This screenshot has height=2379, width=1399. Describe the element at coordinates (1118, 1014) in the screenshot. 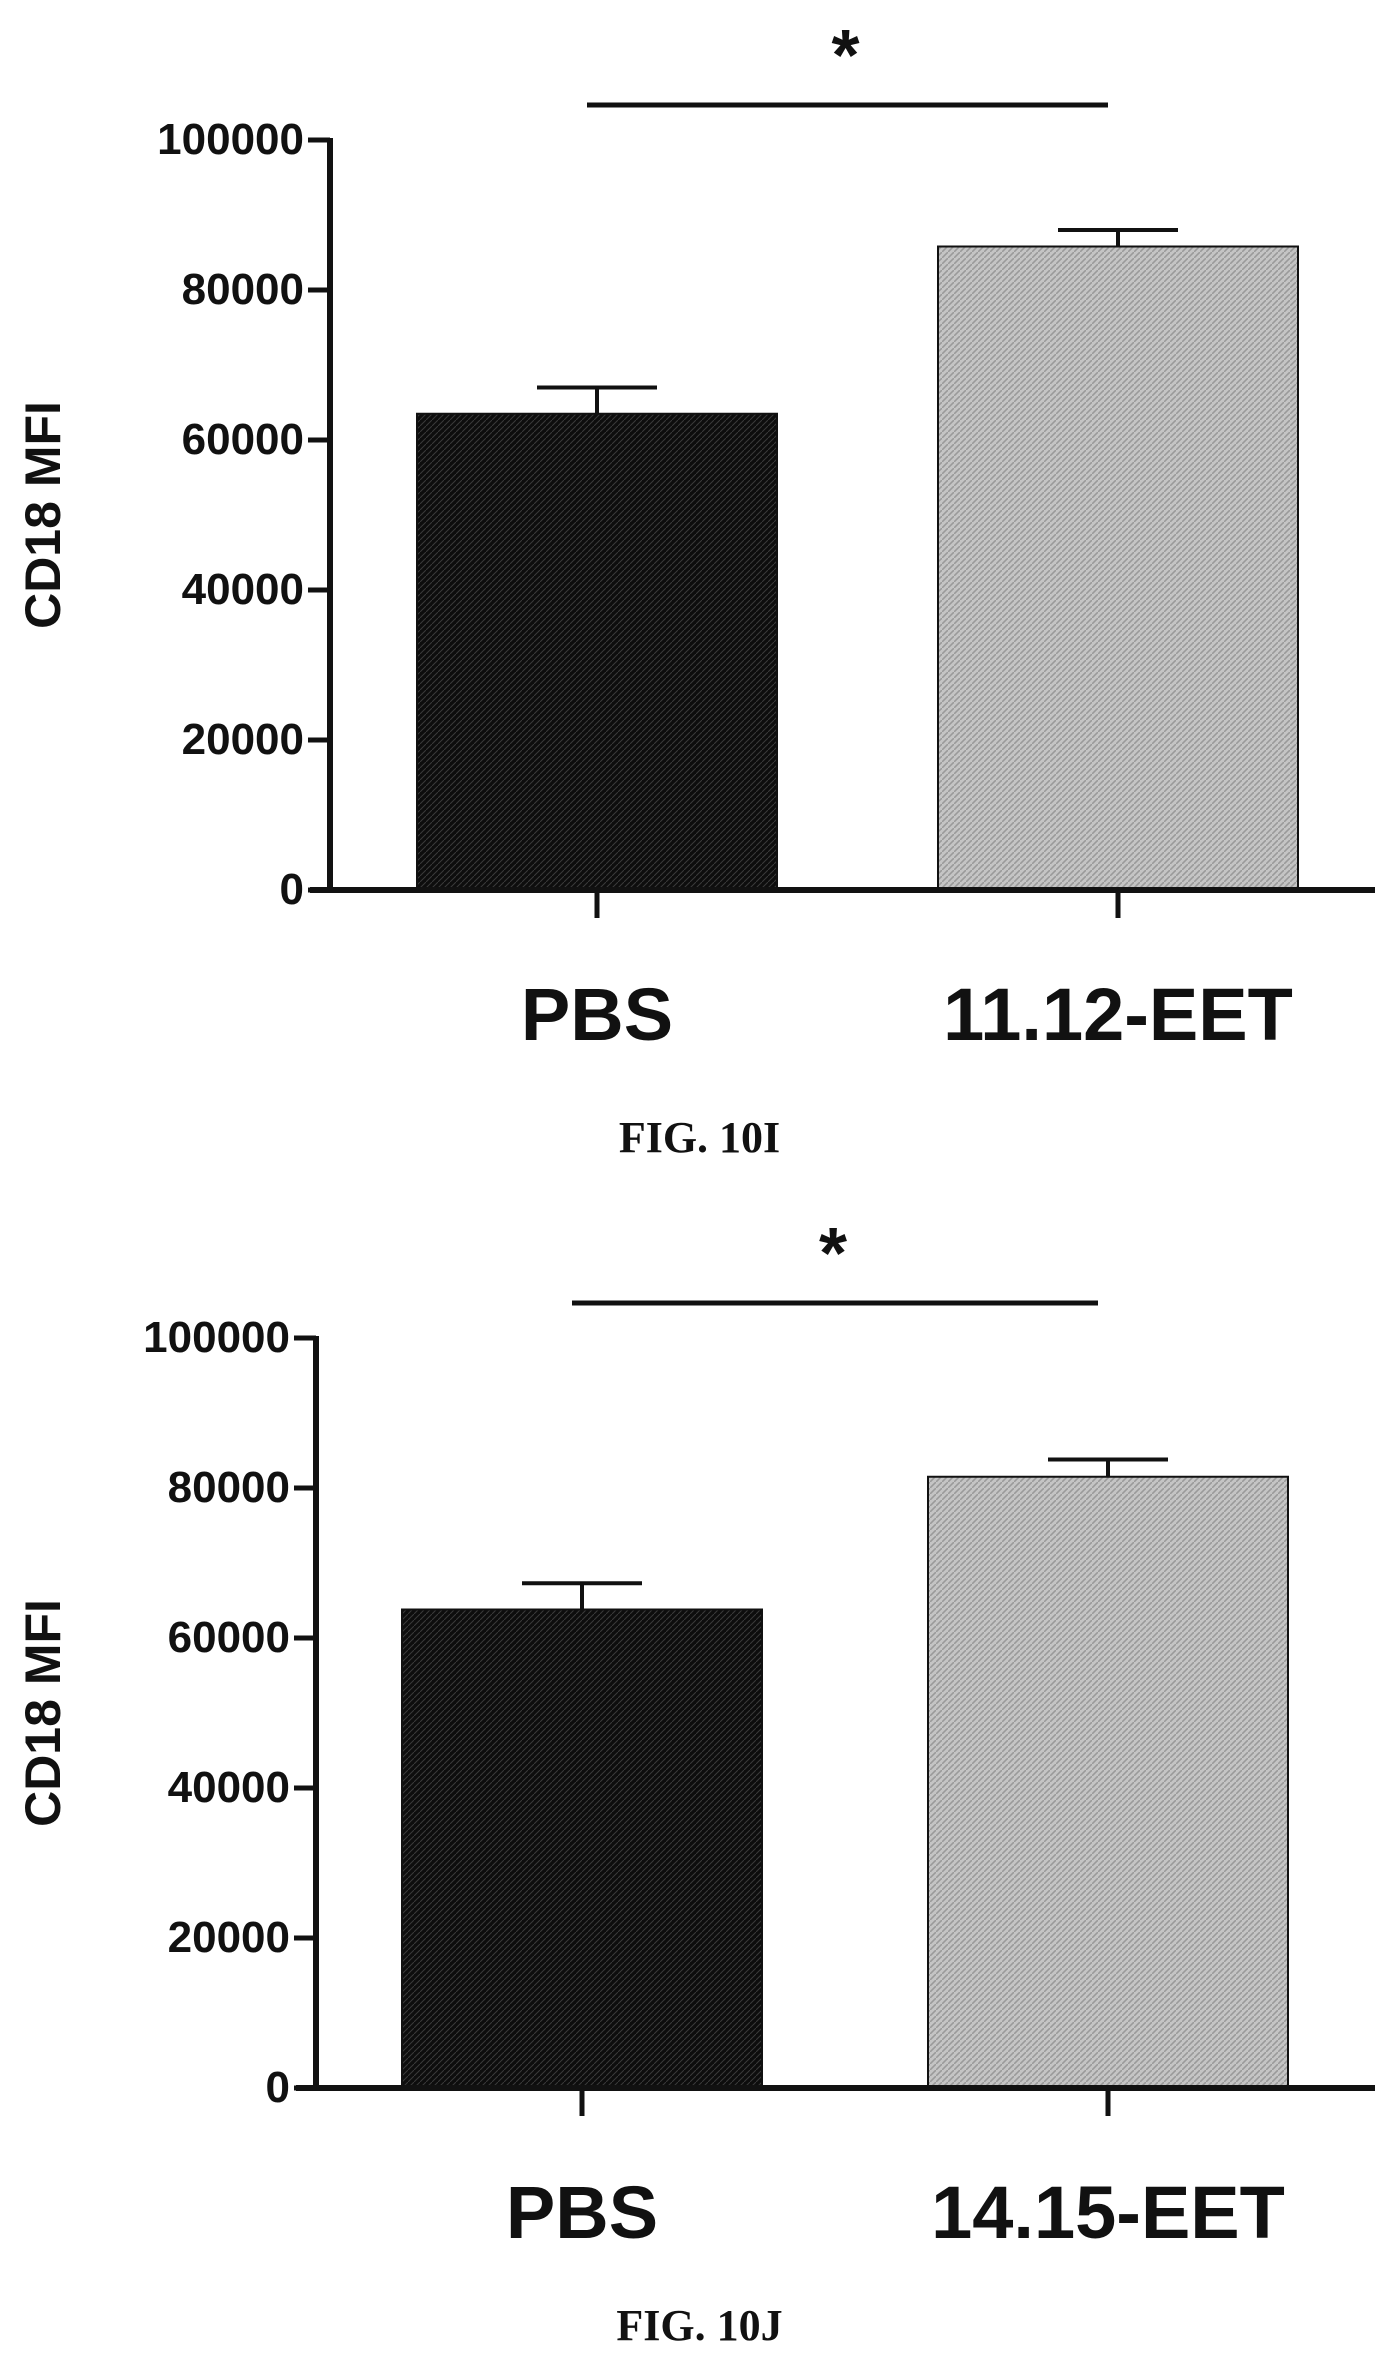

I see `x-tick-label-1: 11.12-EET` at that location.